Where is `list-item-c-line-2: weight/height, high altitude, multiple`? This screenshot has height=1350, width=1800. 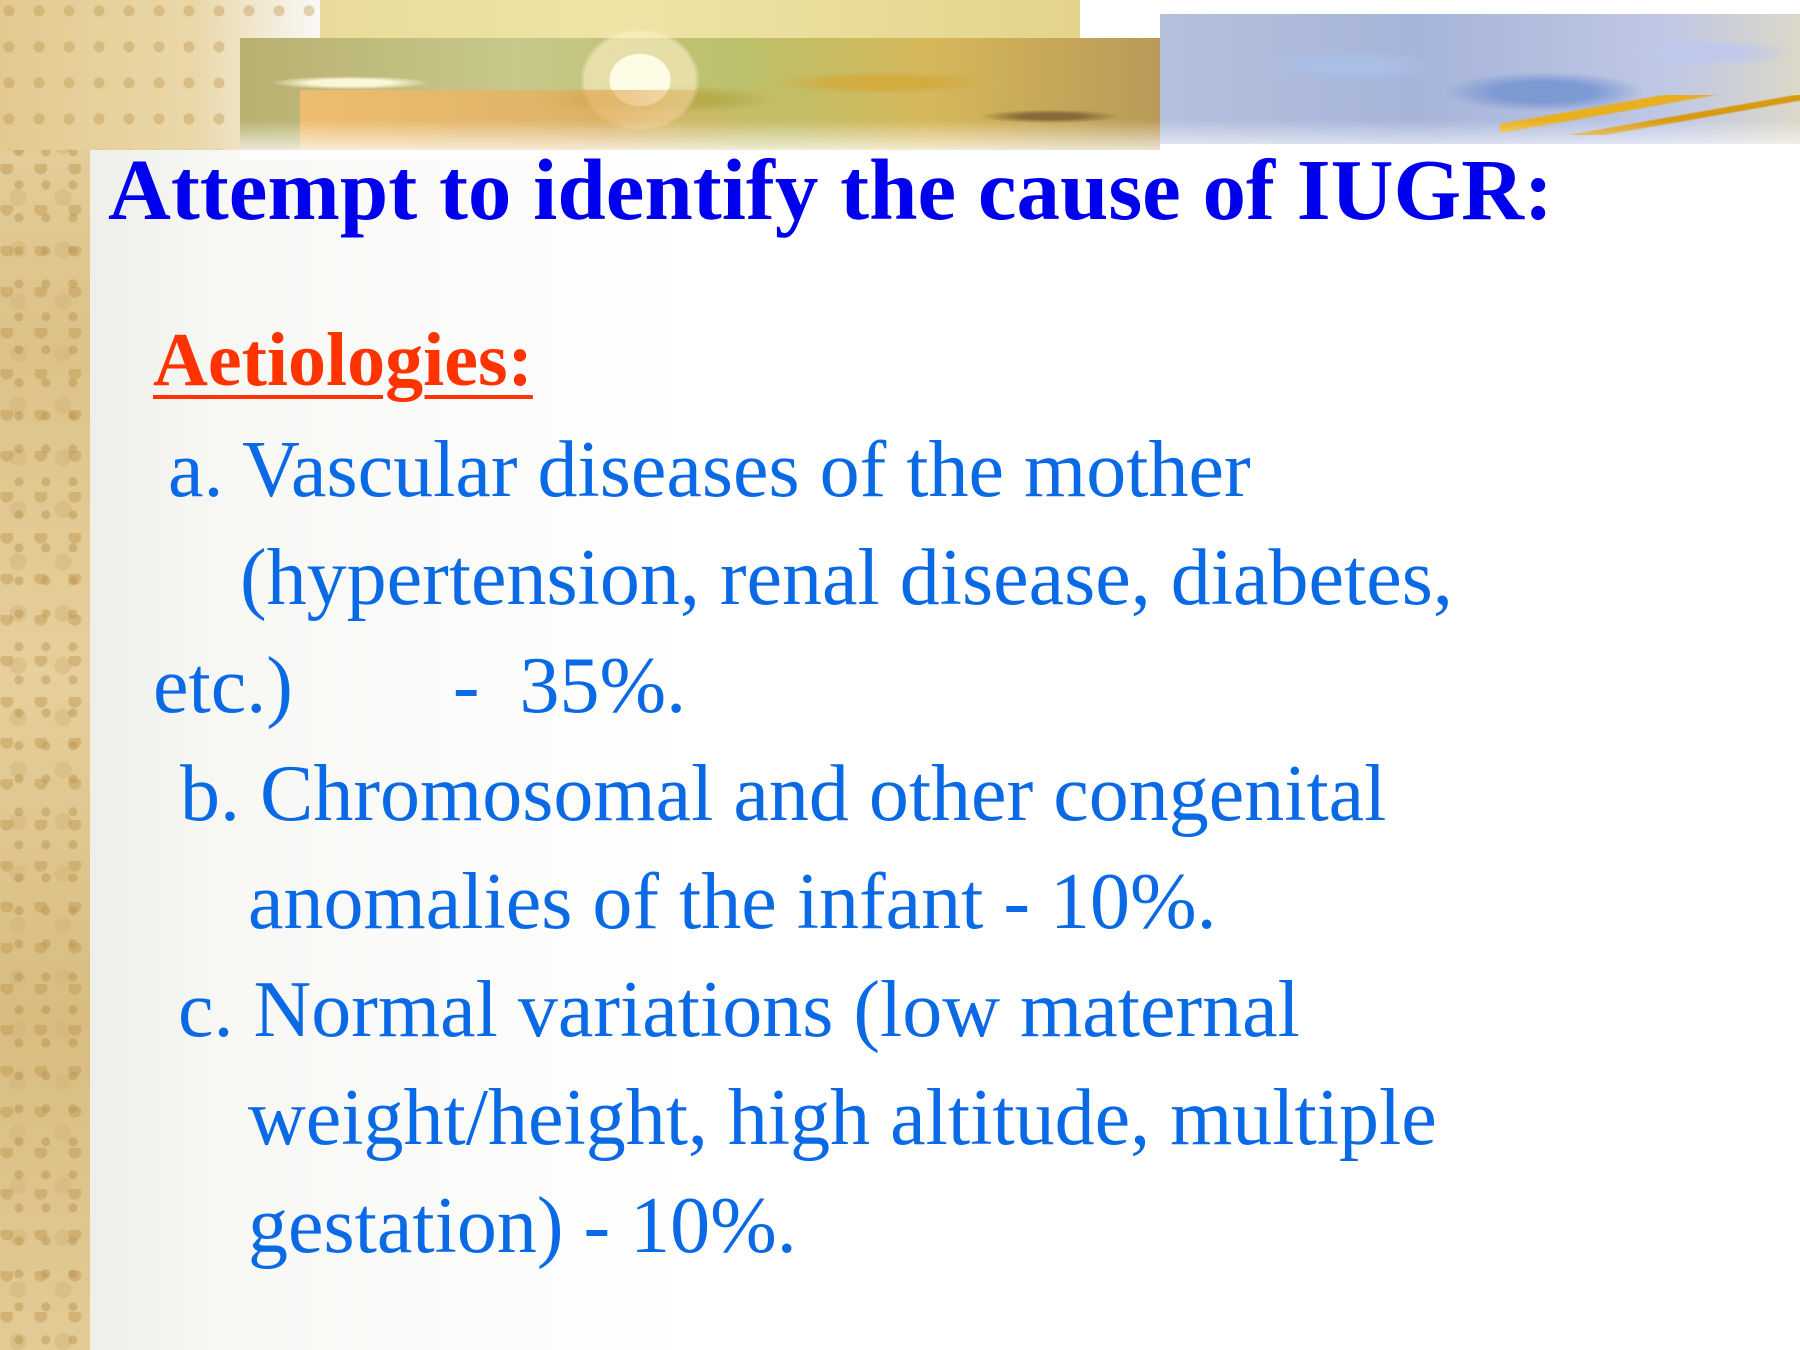
list-item-c-line-2: weight/height, high altitude, multiple is located at coordinates (802, 1118).